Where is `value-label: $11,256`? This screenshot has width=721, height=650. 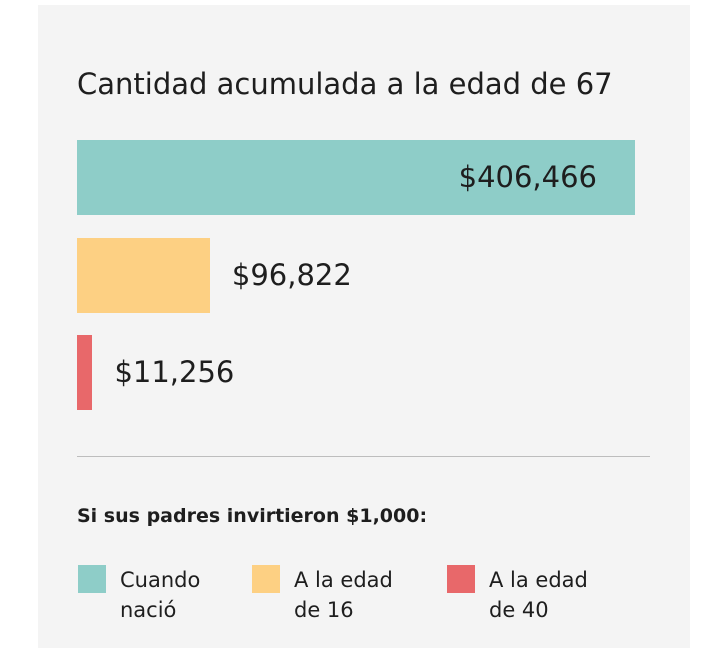 value-label: $11,256 is located at coordinates (174, 372).